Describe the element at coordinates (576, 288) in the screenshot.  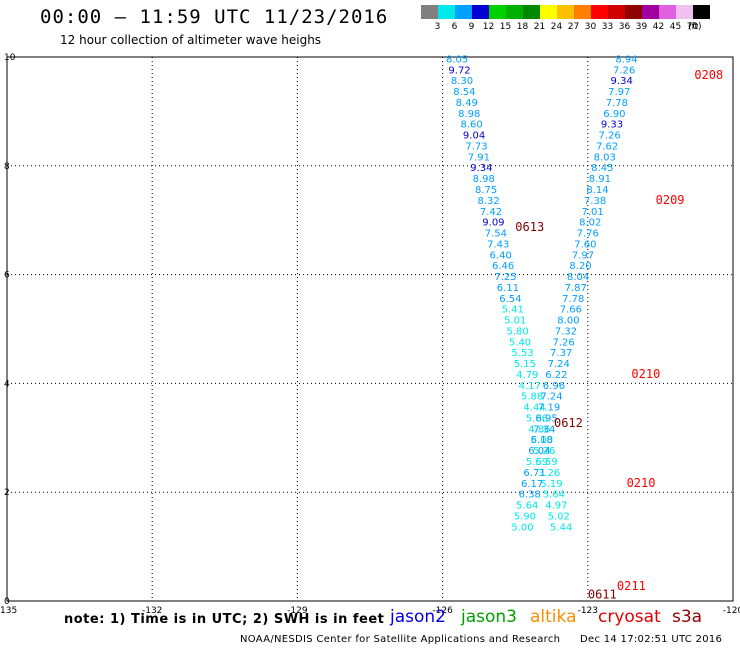
I see `swh-data-label: 7.87` at that location.